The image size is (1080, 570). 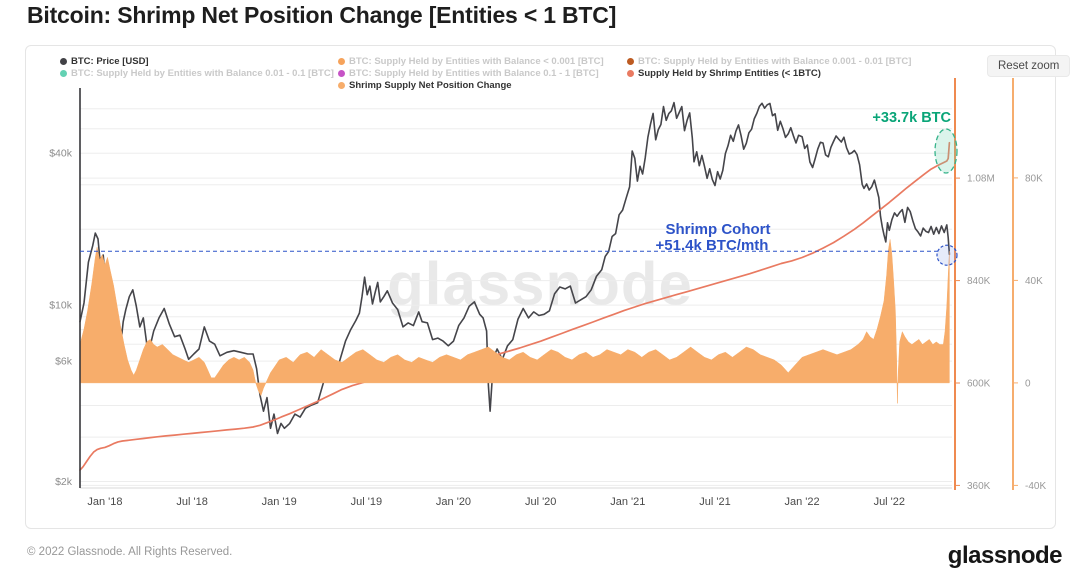 I want to click on x-axis-label: Jul '20, so click(x=540, y=502).